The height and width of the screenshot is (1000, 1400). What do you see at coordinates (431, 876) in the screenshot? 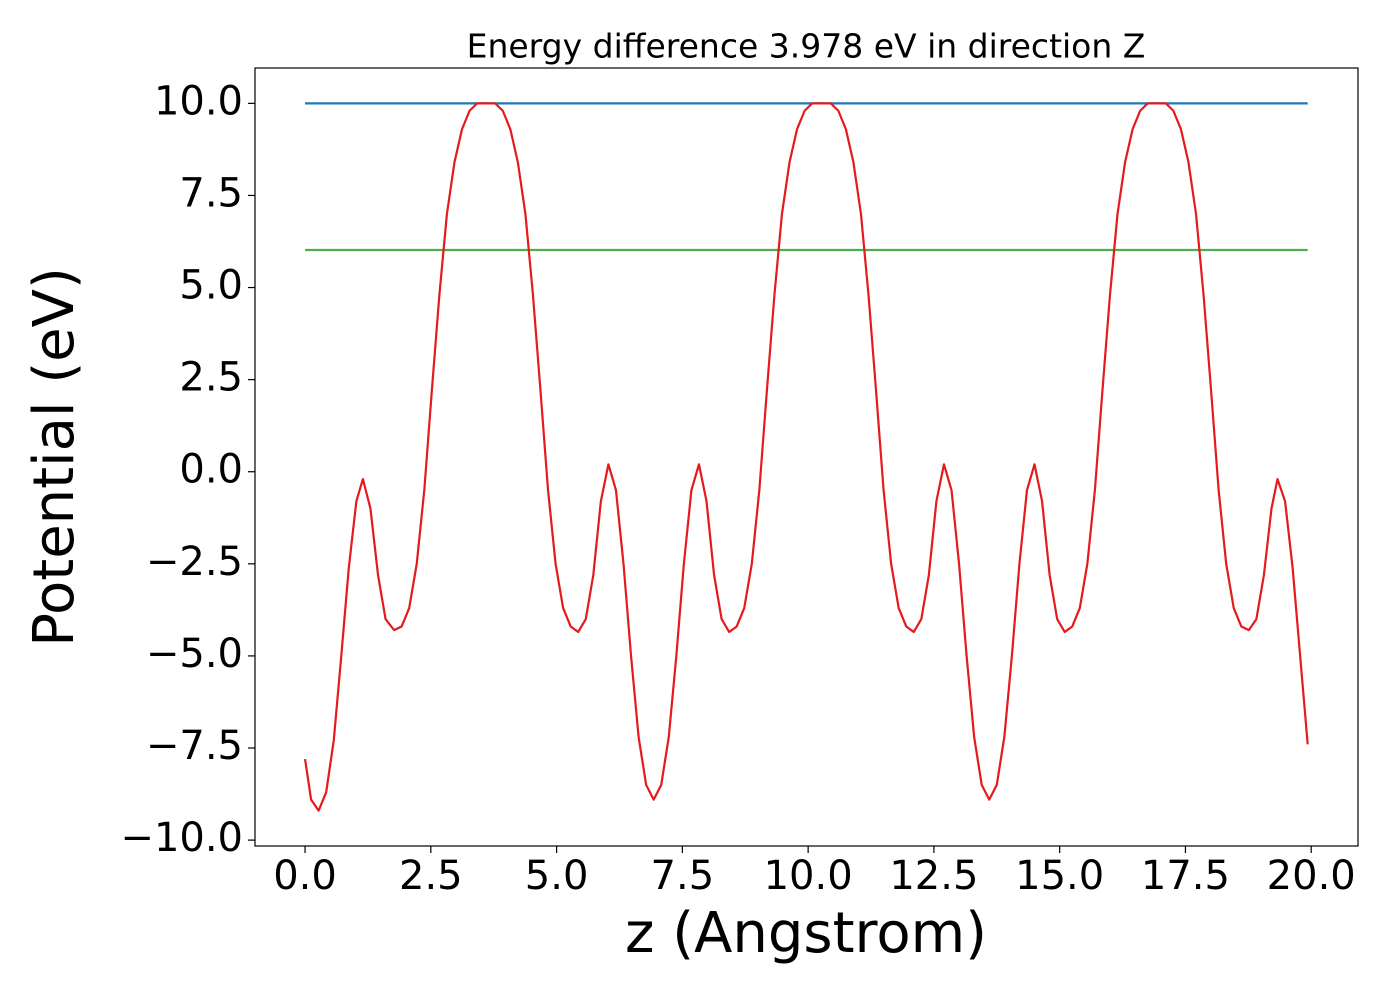
I see `x-tick-label: 2.5` at bounding box center [431, 876].